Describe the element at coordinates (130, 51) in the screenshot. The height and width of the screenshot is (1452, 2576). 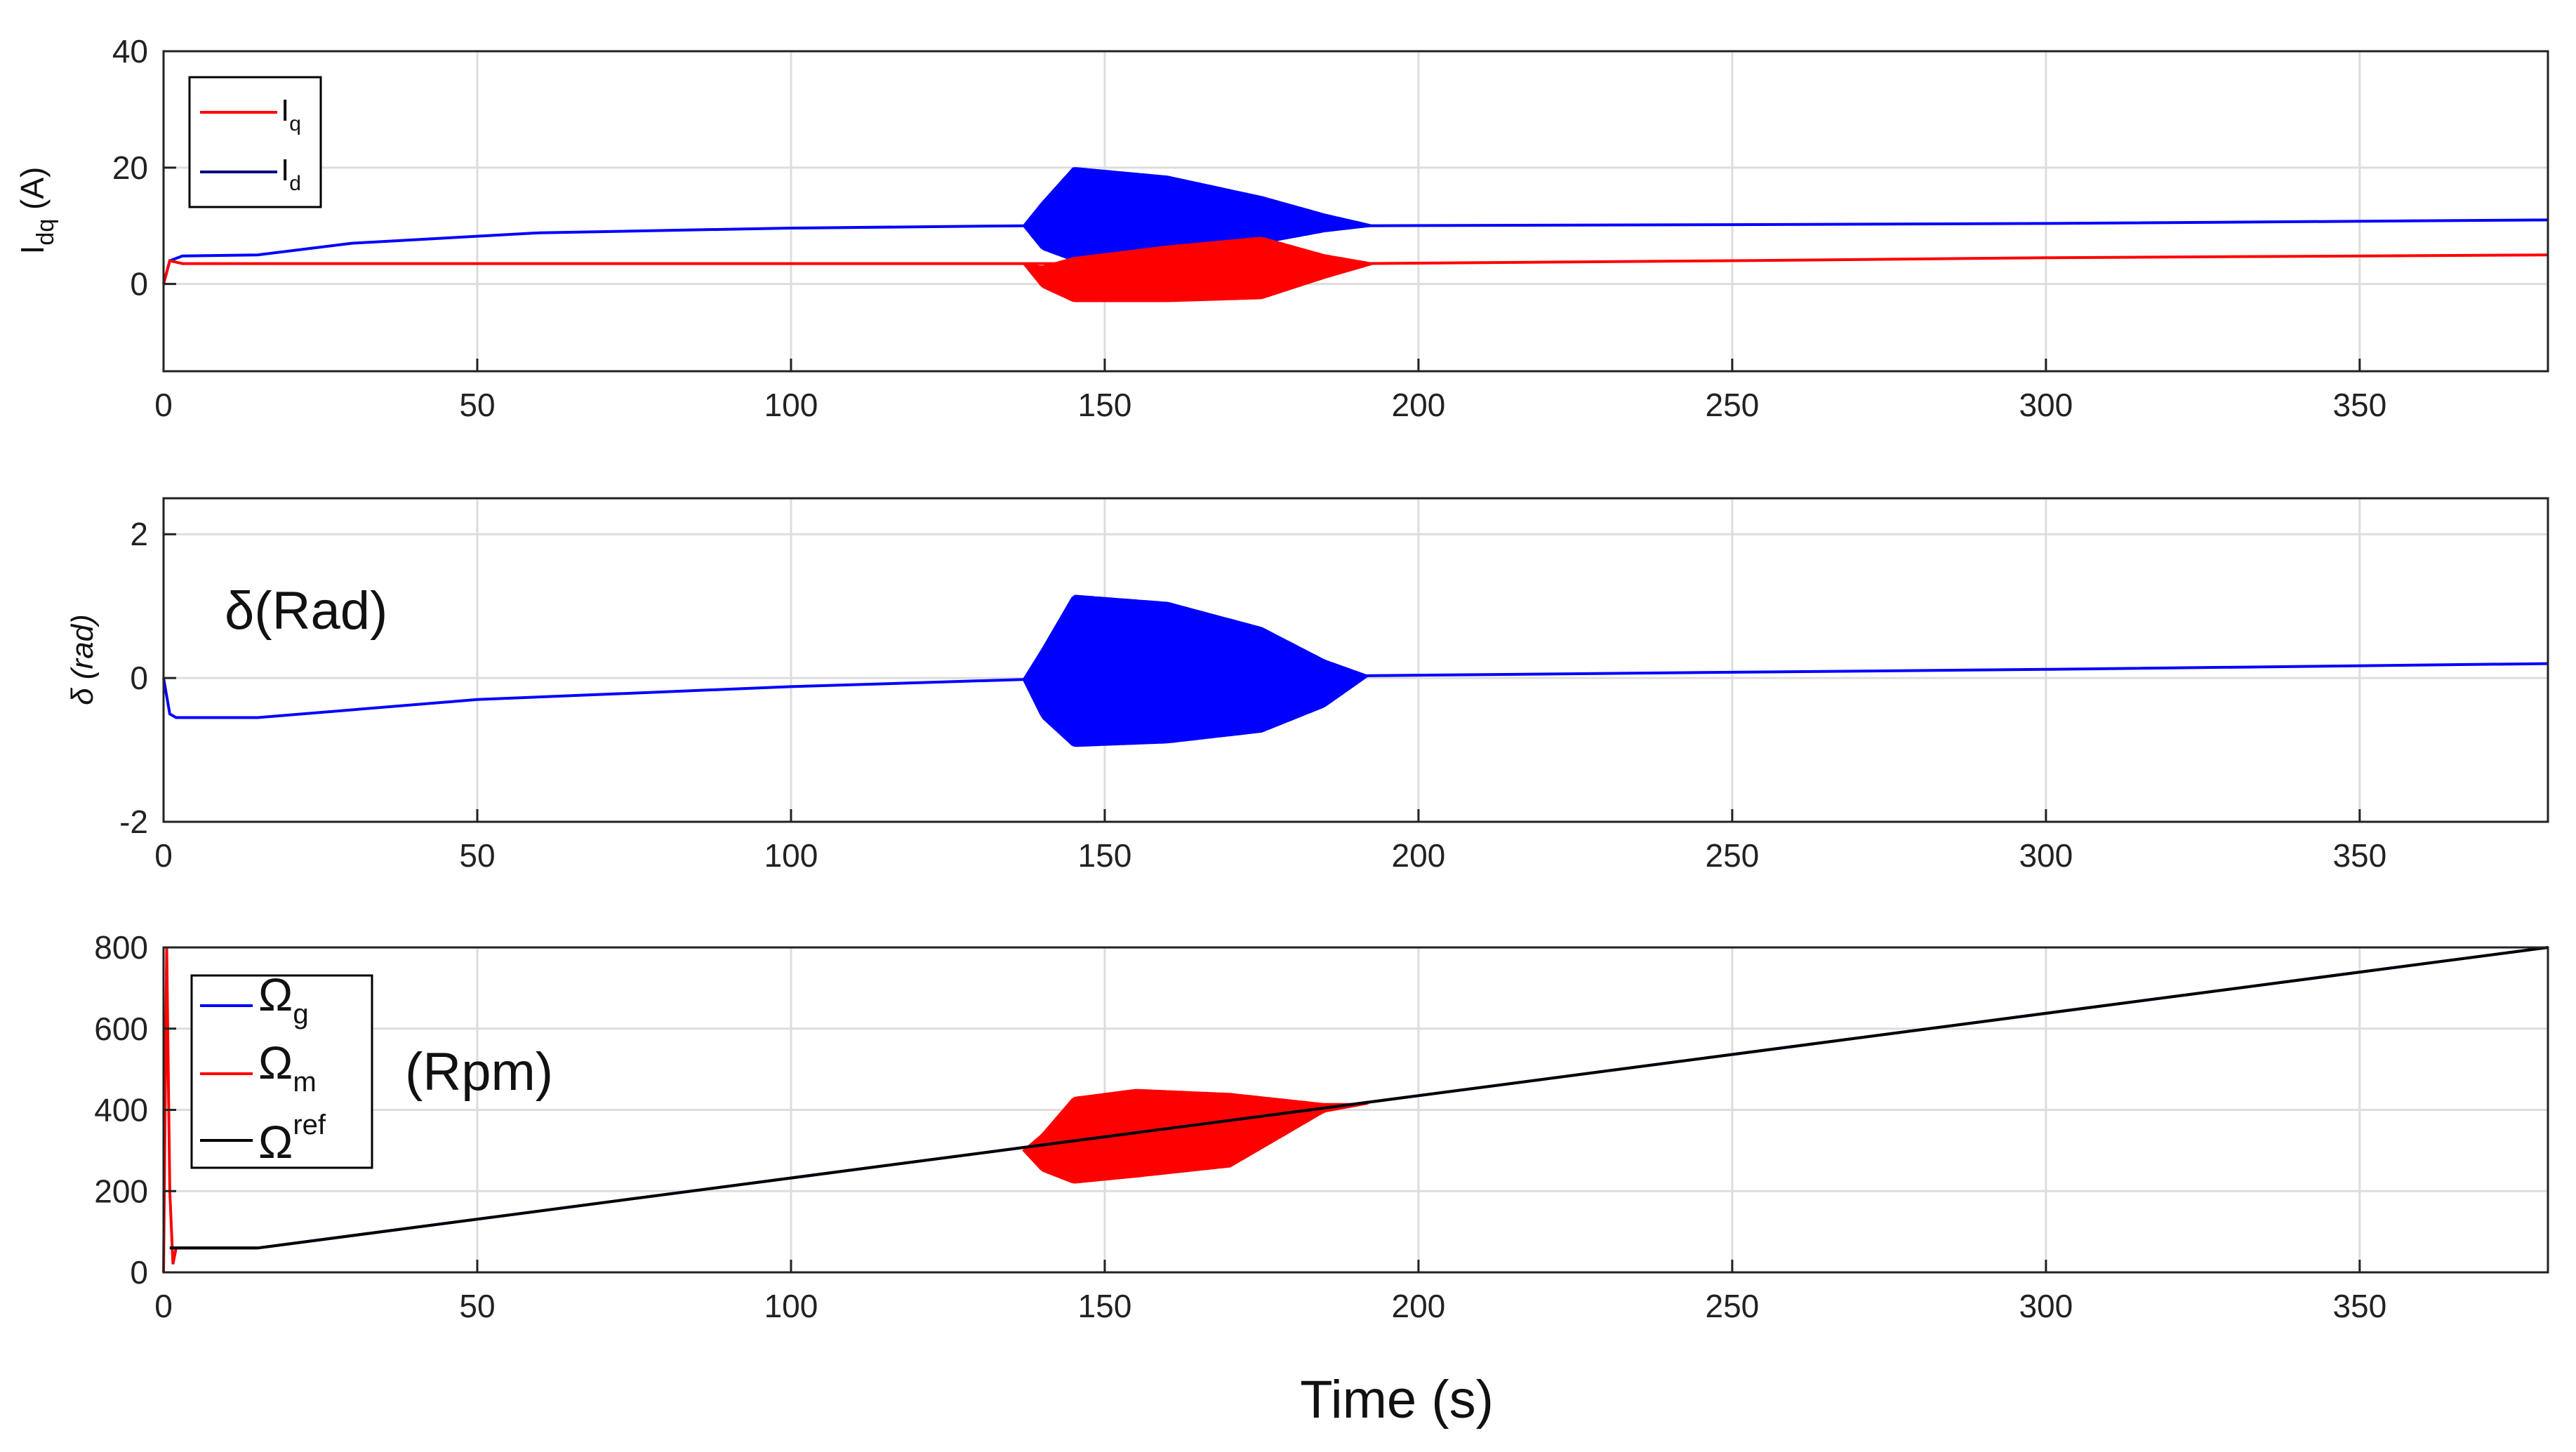
I see `y-tick-label: 40` at that location.